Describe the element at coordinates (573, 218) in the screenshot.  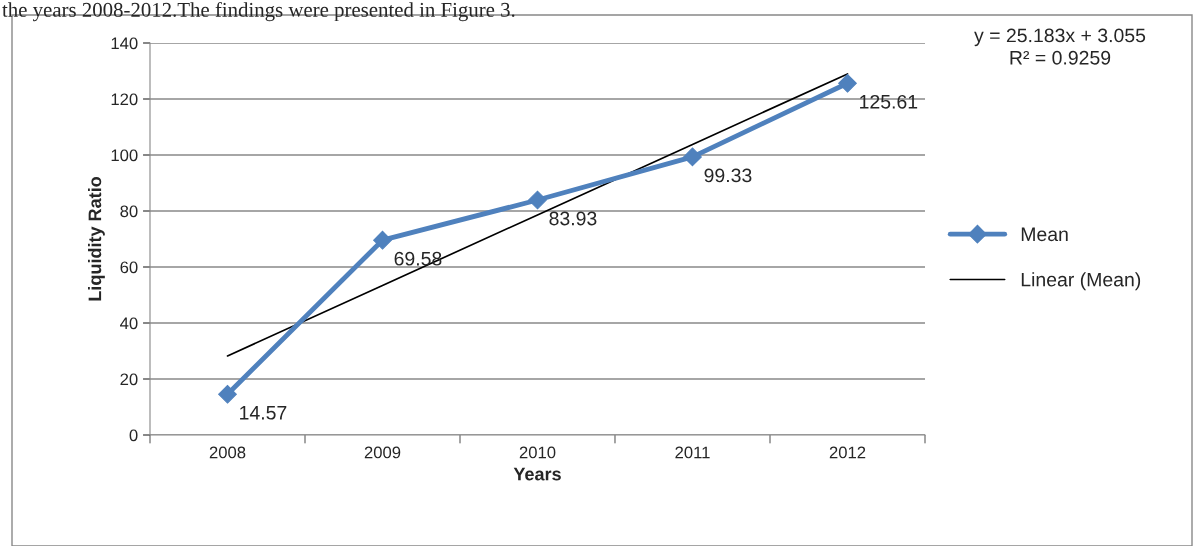
I see `data-label: 83.93` at that location.